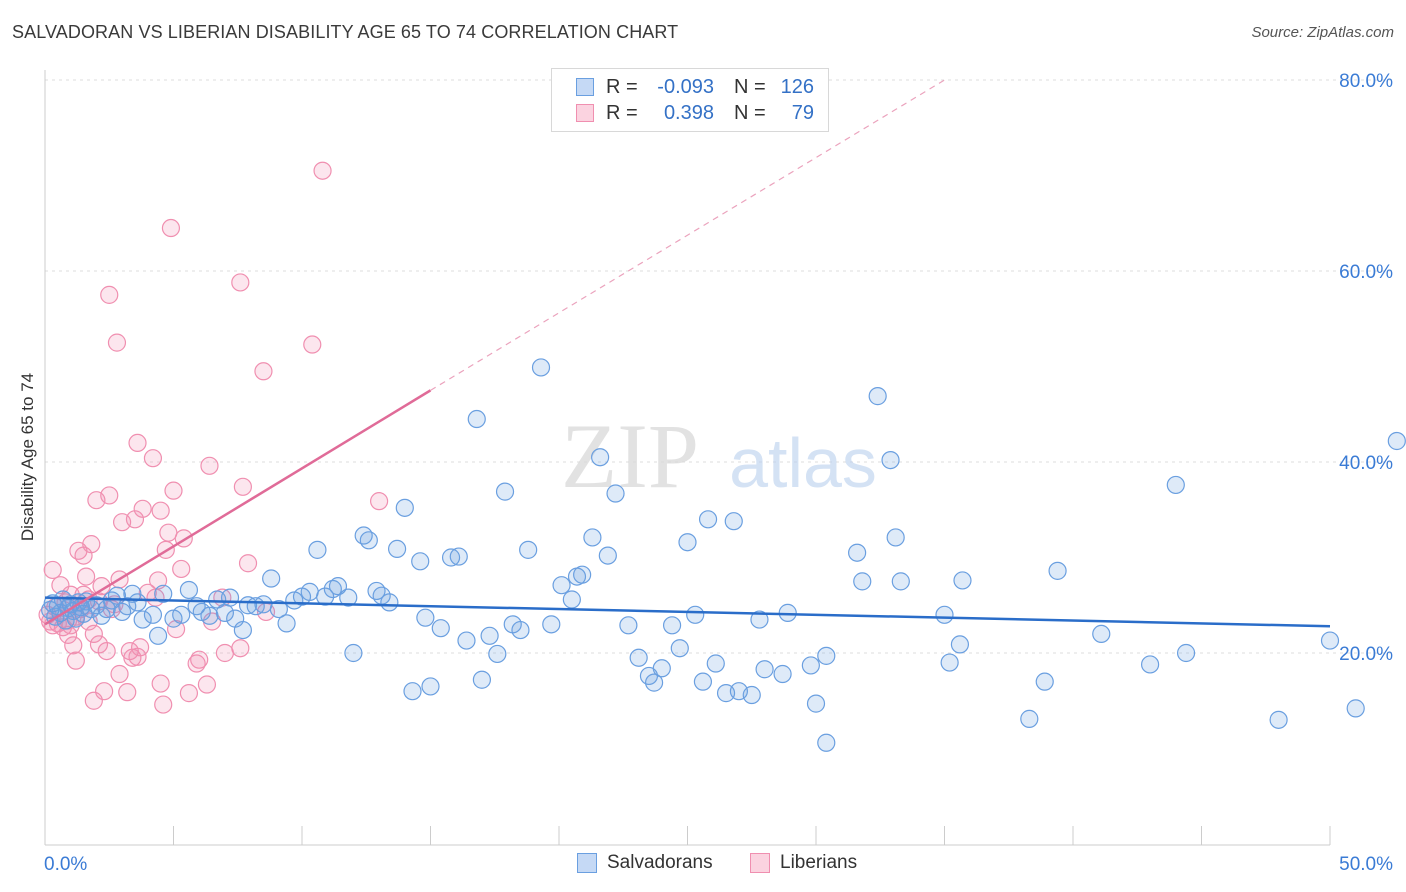 The image size is (1406, 892). What do you see at coordinates (1366, 272) in the screenshot?
I see `y-tick-label: 60.0%` at bounding box center [1366, 272].